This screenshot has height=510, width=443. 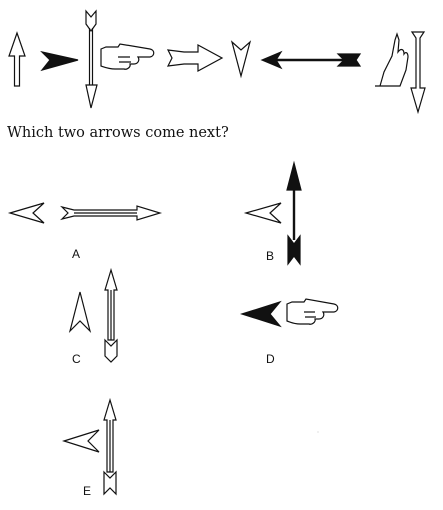 I want to click on option-a-figure, so click(x=85, y=213).